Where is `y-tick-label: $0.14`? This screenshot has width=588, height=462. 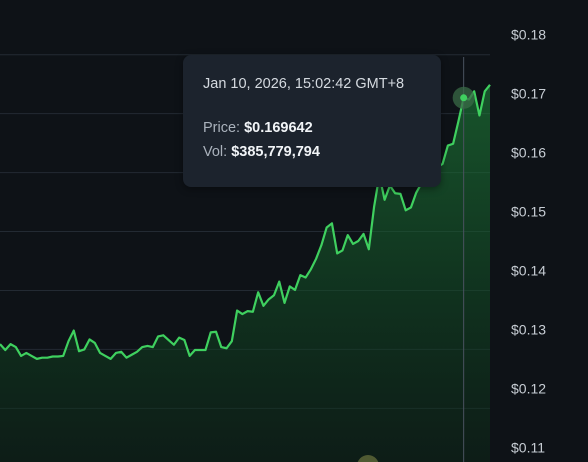
y-tick-label: $0.14 is located at coordinates (528, 270).